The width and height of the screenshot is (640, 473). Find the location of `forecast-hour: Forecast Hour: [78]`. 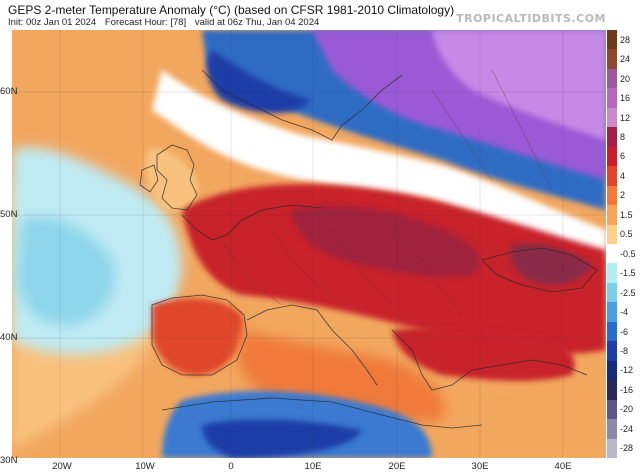

forecast-hour: Forecast Hour: [78] is located at coordinates (145, 22).